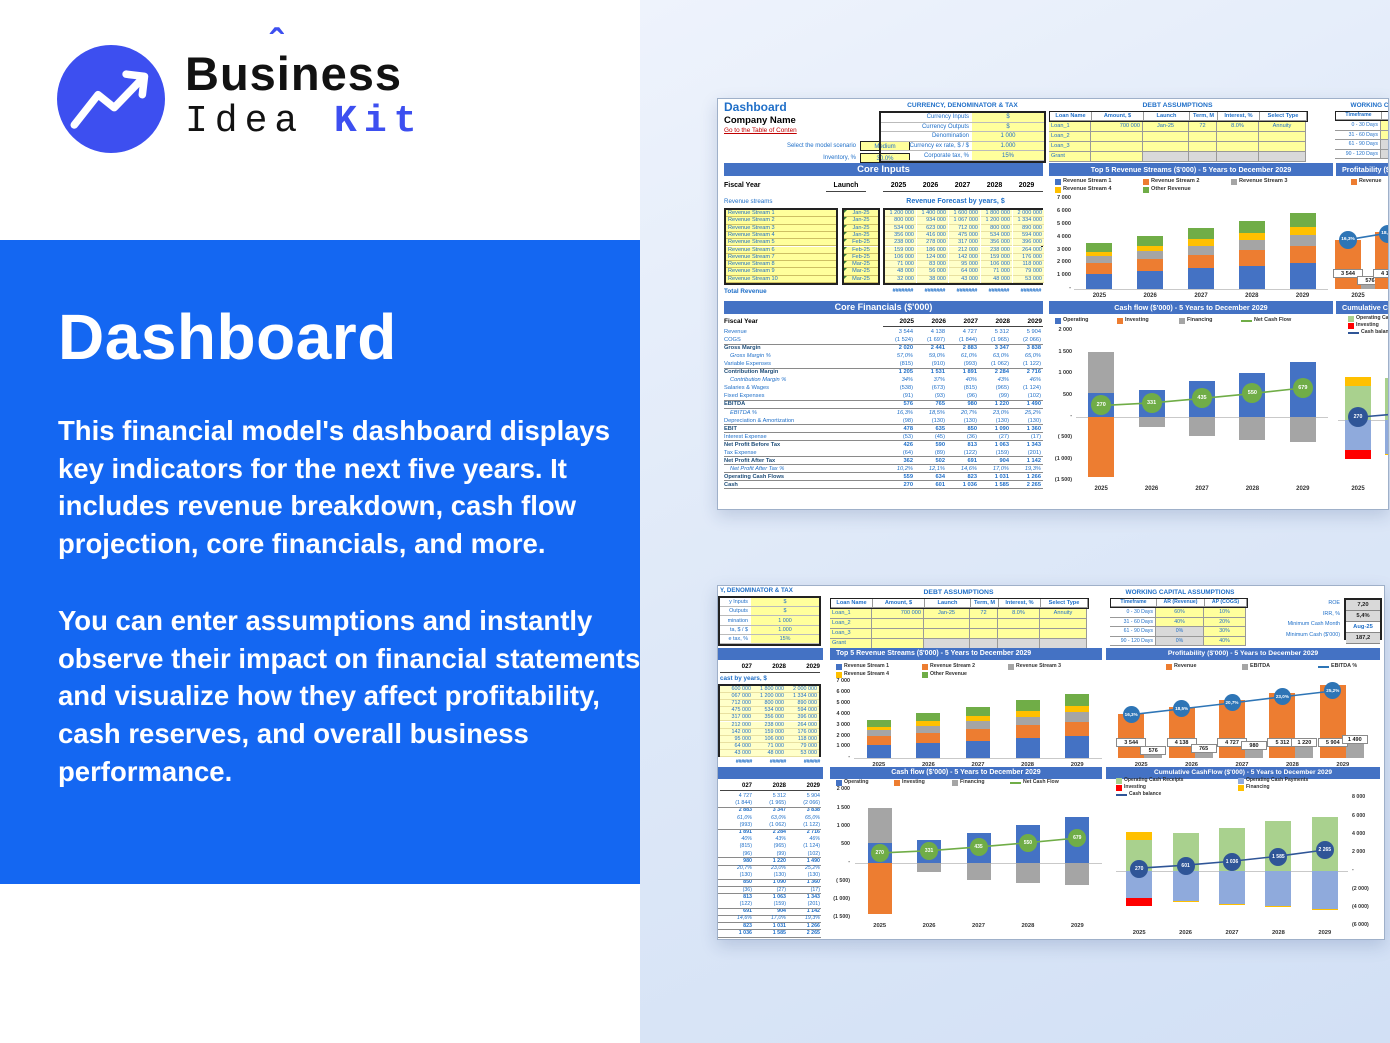 The width and height of the screenshot is (1390, 1043). I want to click on forecast-value: 64 000, so click(964, 272).